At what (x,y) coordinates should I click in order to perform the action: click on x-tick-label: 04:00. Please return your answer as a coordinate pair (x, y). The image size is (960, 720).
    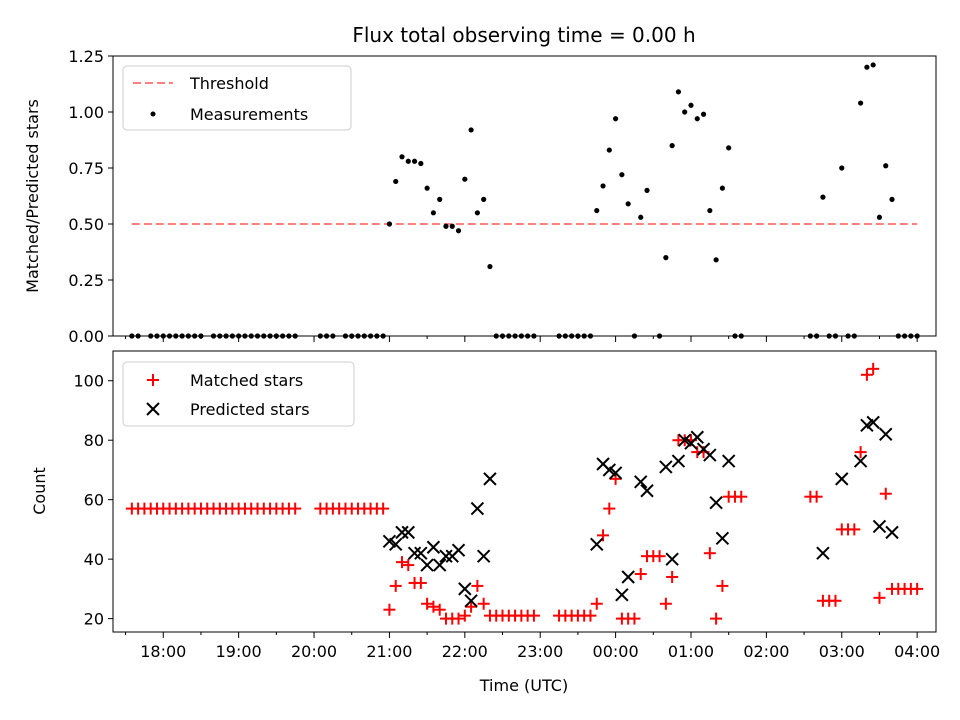
    Looking at the image, I should click on (917, 651).